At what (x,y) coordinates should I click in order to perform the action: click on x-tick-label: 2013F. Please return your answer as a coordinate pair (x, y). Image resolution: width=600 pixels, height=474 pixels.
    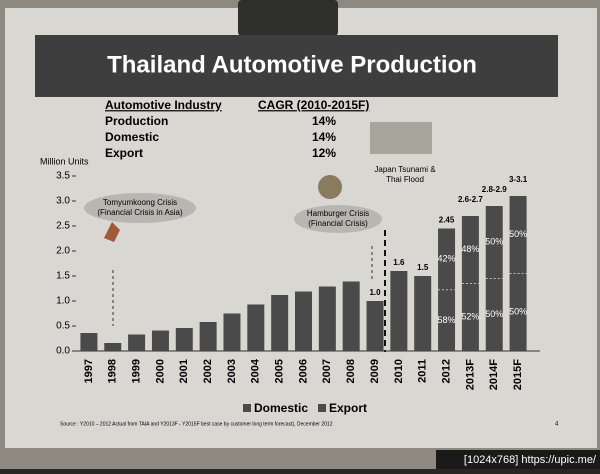
    Looking at the image, I should click on (470, 374).